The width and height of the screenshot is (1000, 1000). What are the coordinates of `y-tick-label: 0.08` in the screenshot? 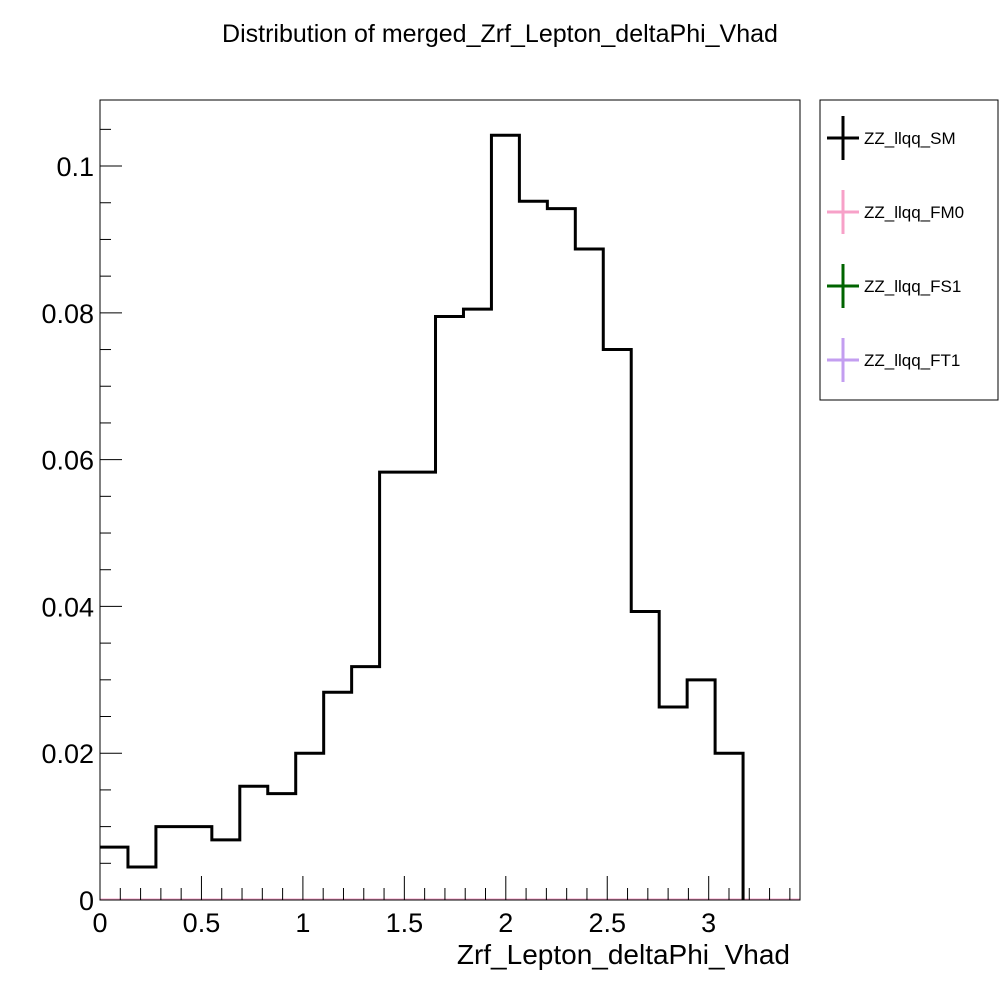 It's located at (67, 314).